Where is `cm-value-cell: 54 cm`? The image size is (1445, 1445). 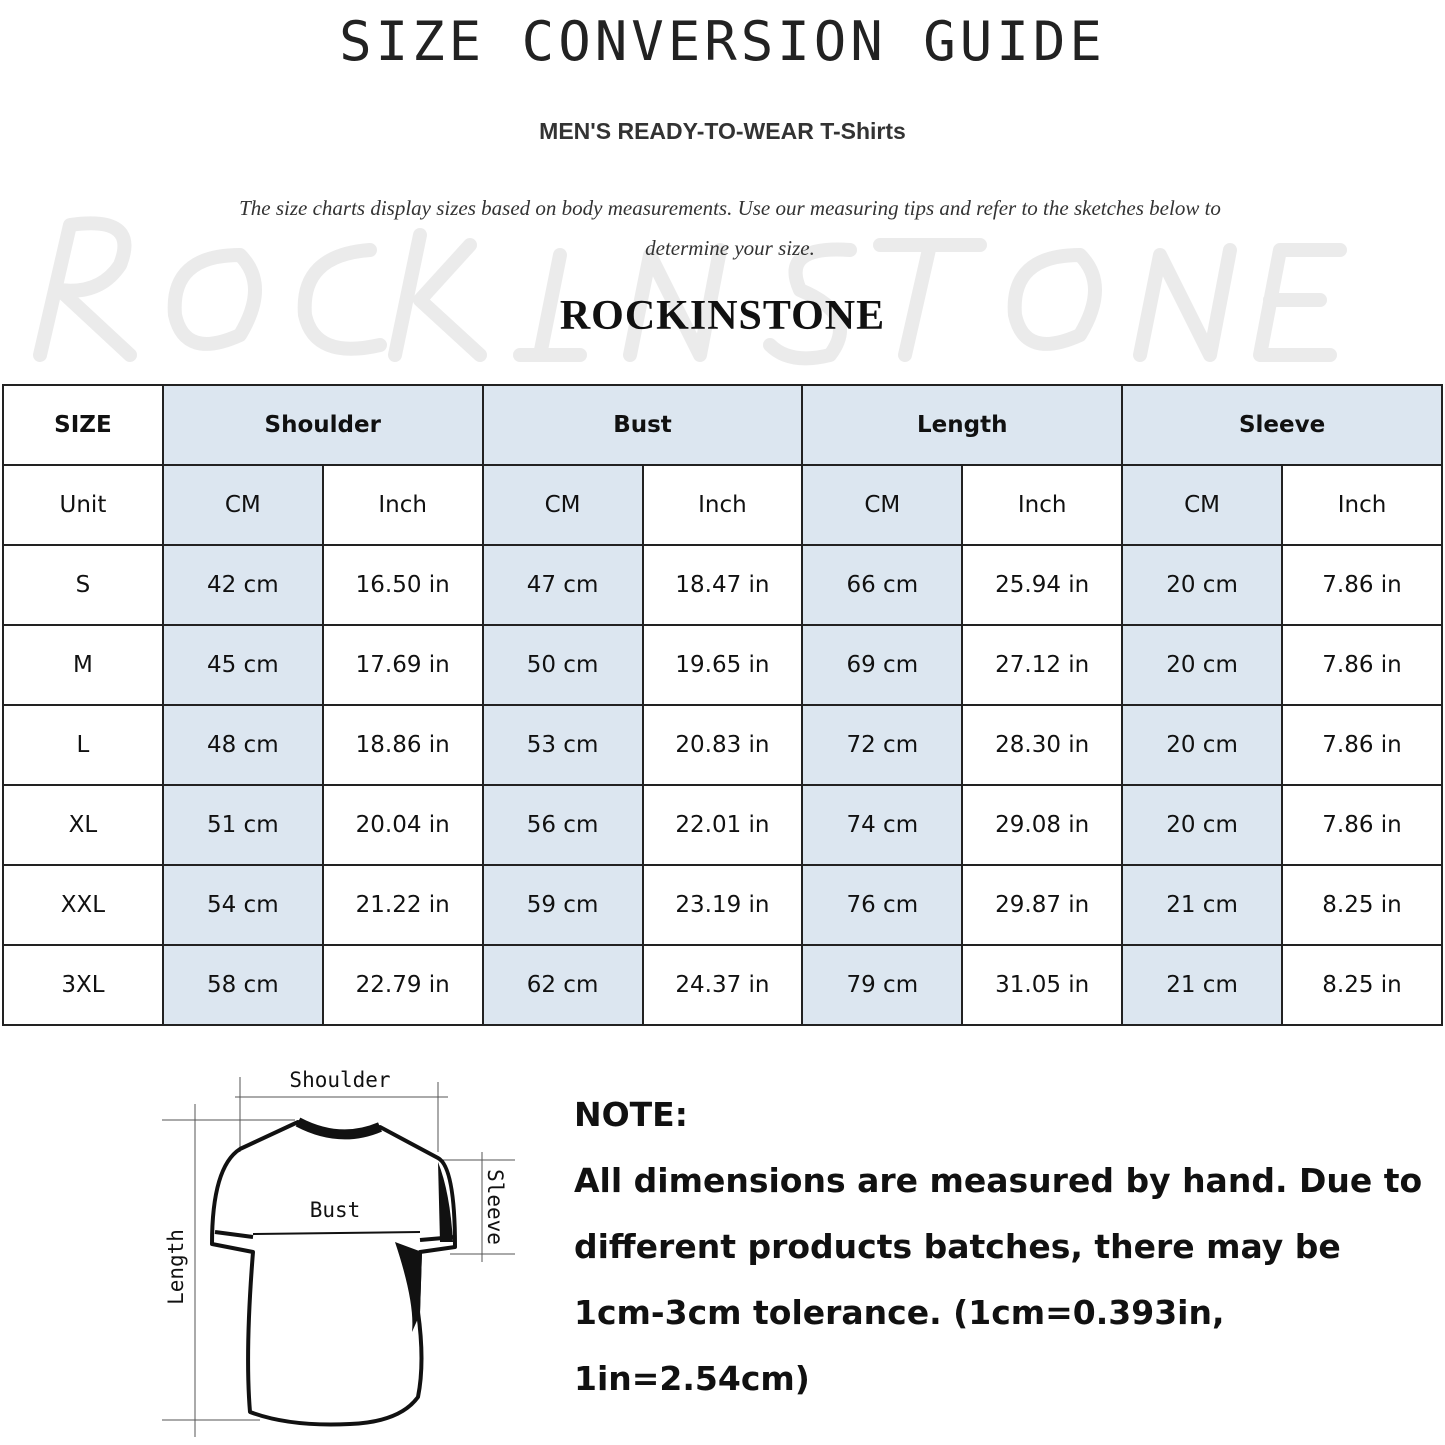
cm-value-cell: 54 cm is located at coordinates (242, 905).